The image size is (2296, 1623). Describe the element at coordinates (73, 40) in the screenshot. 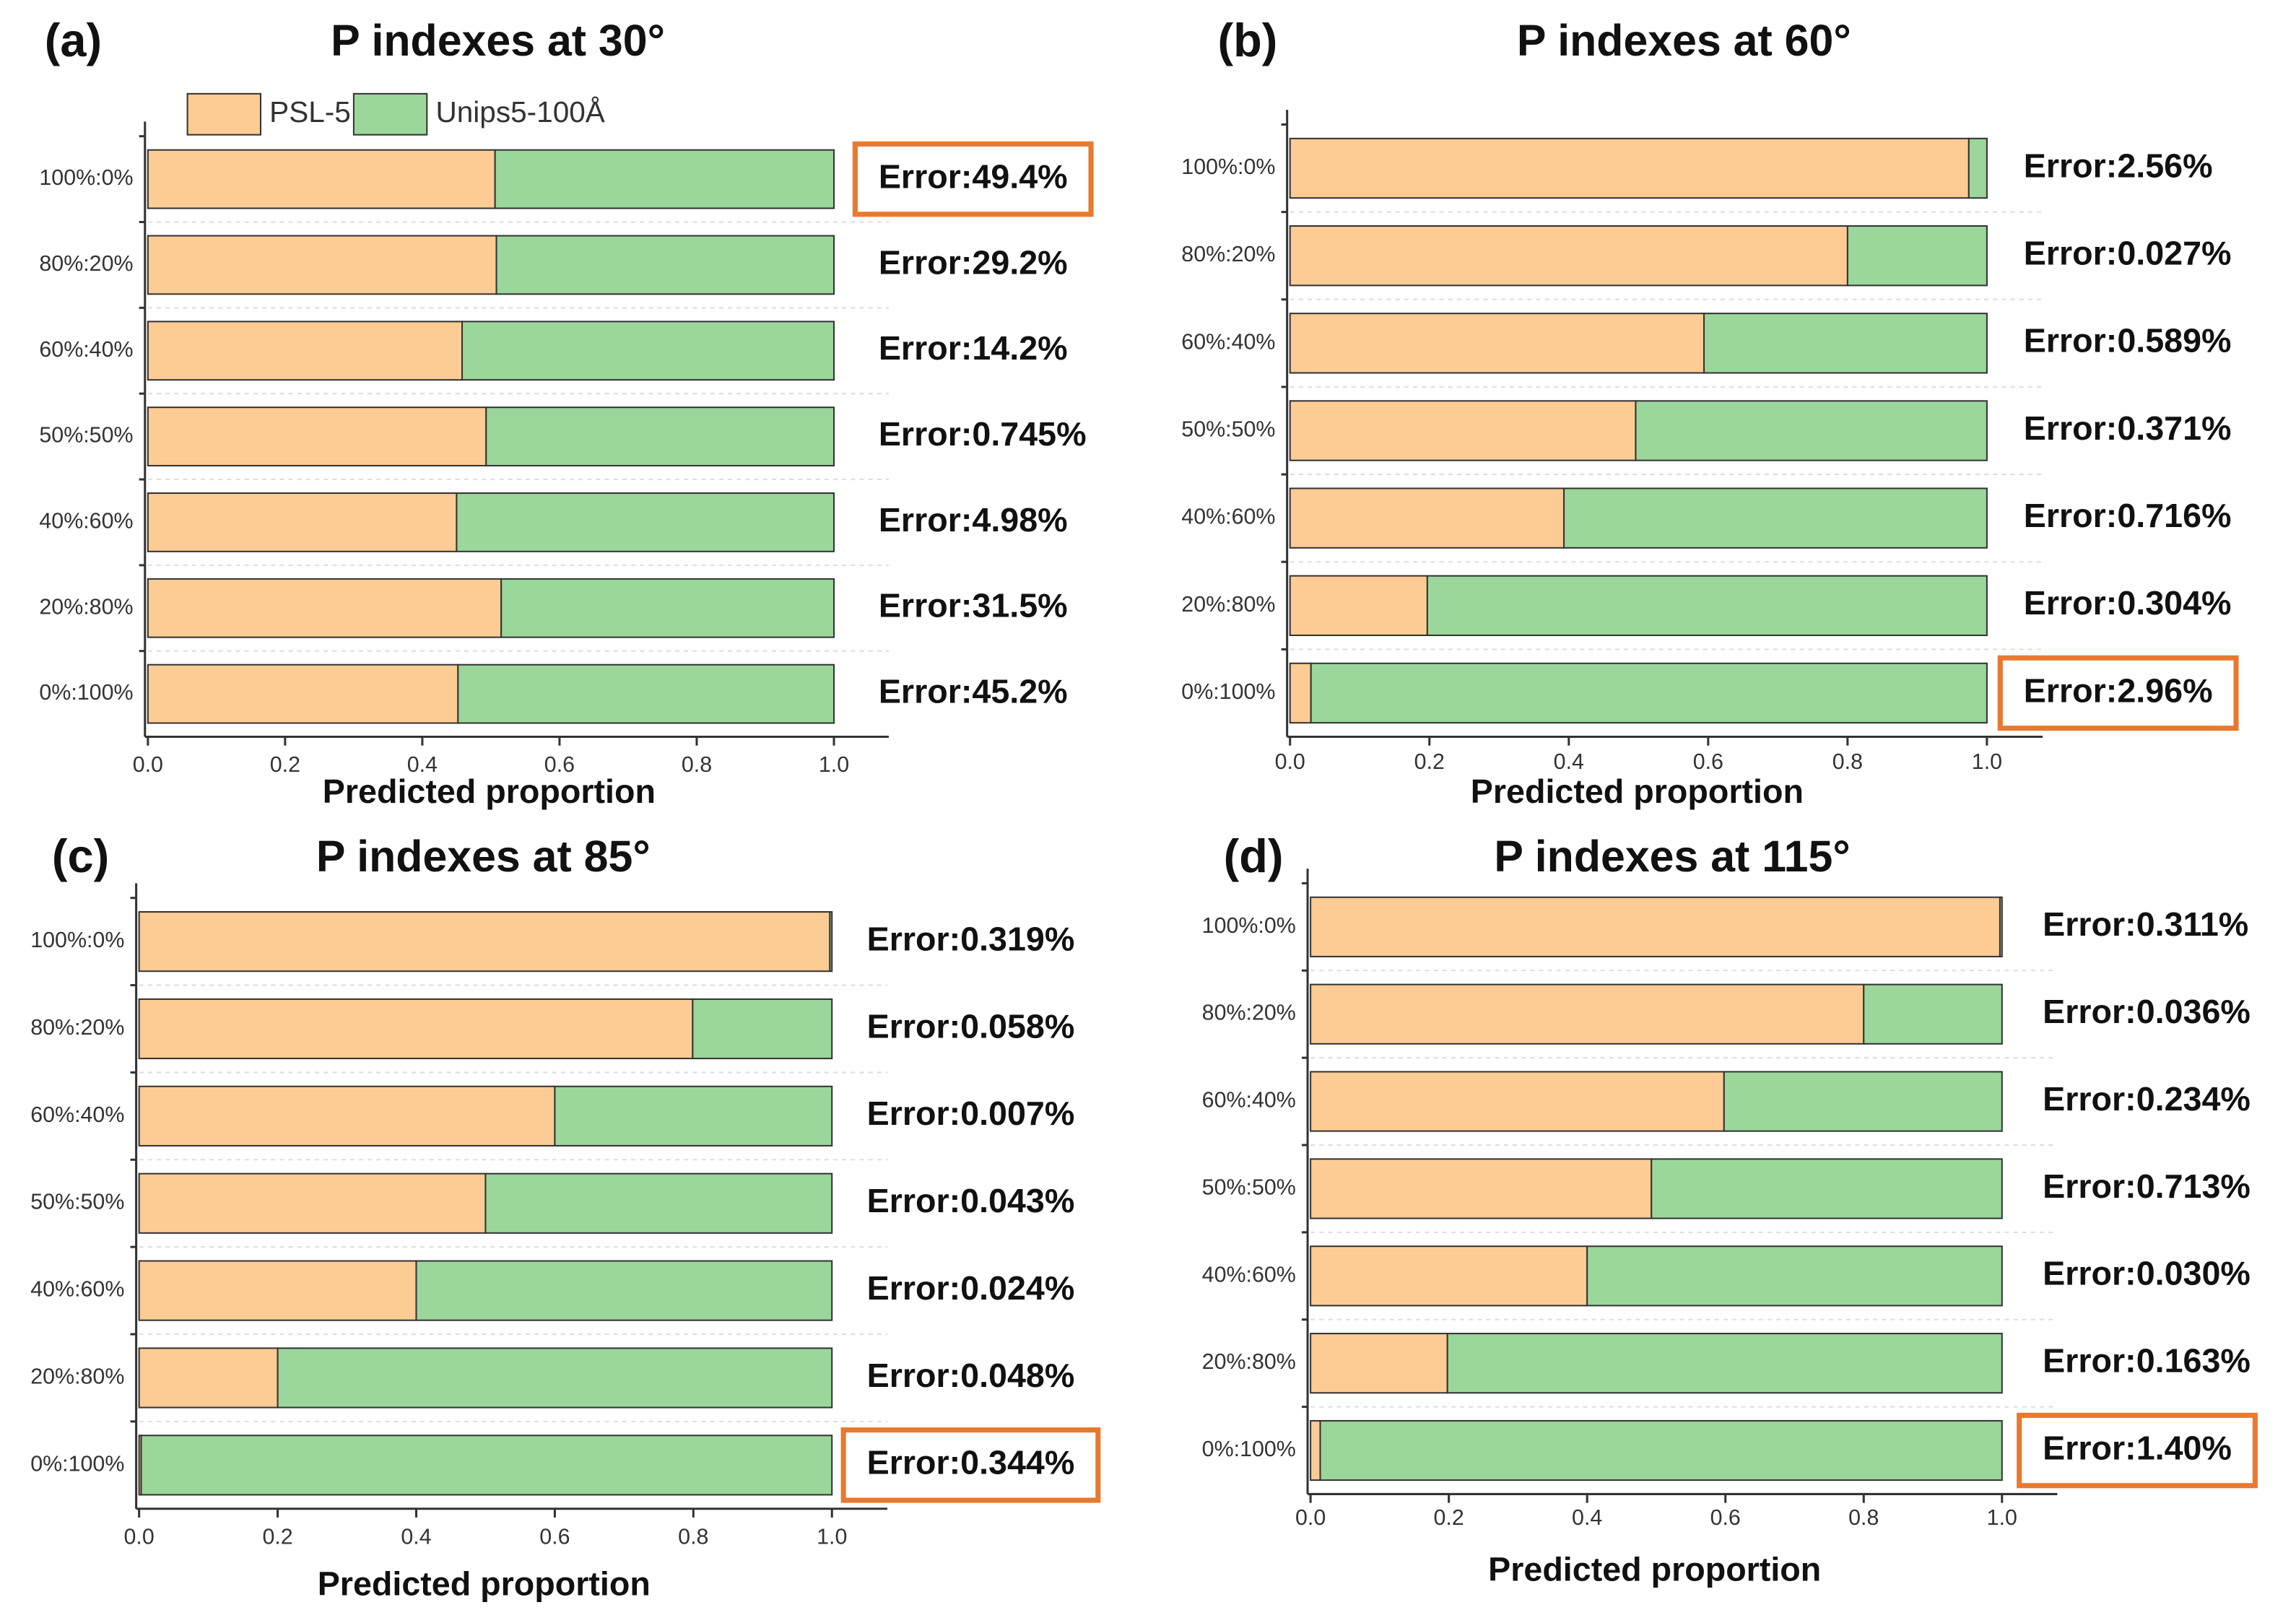

I see `panel-label: (a)` at that location.